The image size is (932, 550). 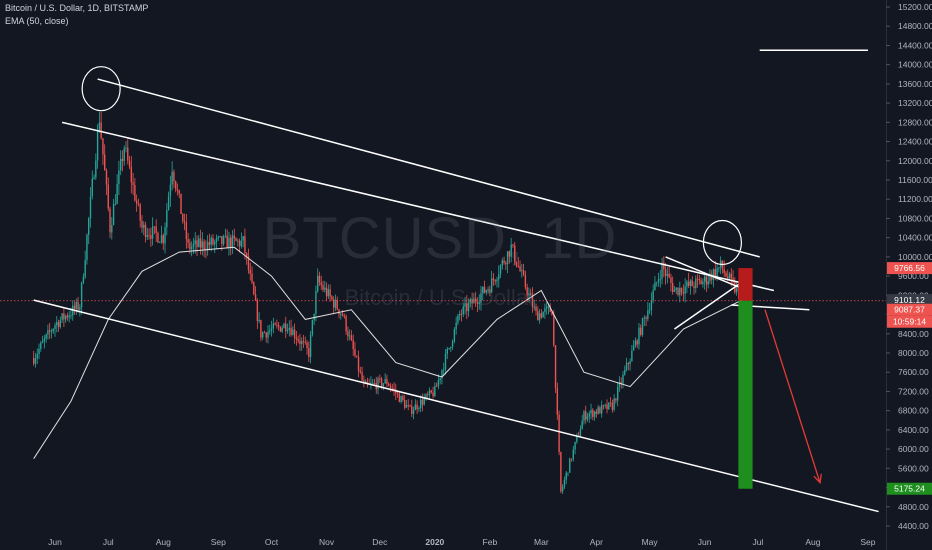 What do you see at coordinates (915, 180) in the screenshot?
I see `price-tick-label: 11600.00` at bounding box center [915, 180].